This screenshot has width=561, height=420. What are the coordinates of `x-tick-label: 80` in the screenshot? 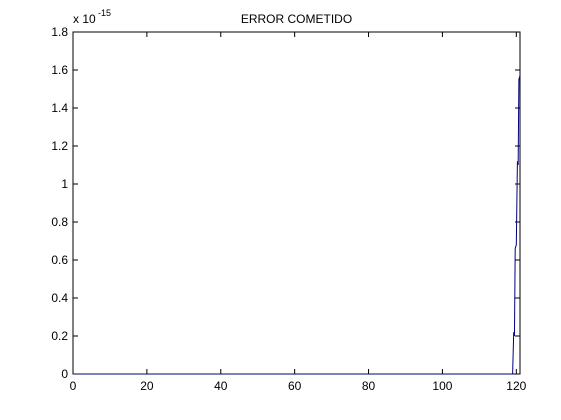 It's located at (369, 386).